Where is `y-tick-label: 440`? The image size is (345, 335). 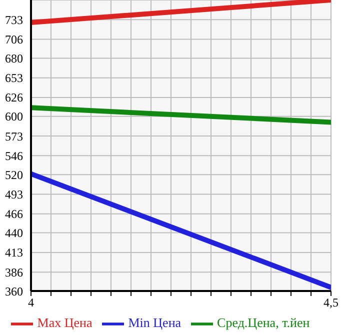 y-tick-label: 440 is located at coordinates (14, 233).